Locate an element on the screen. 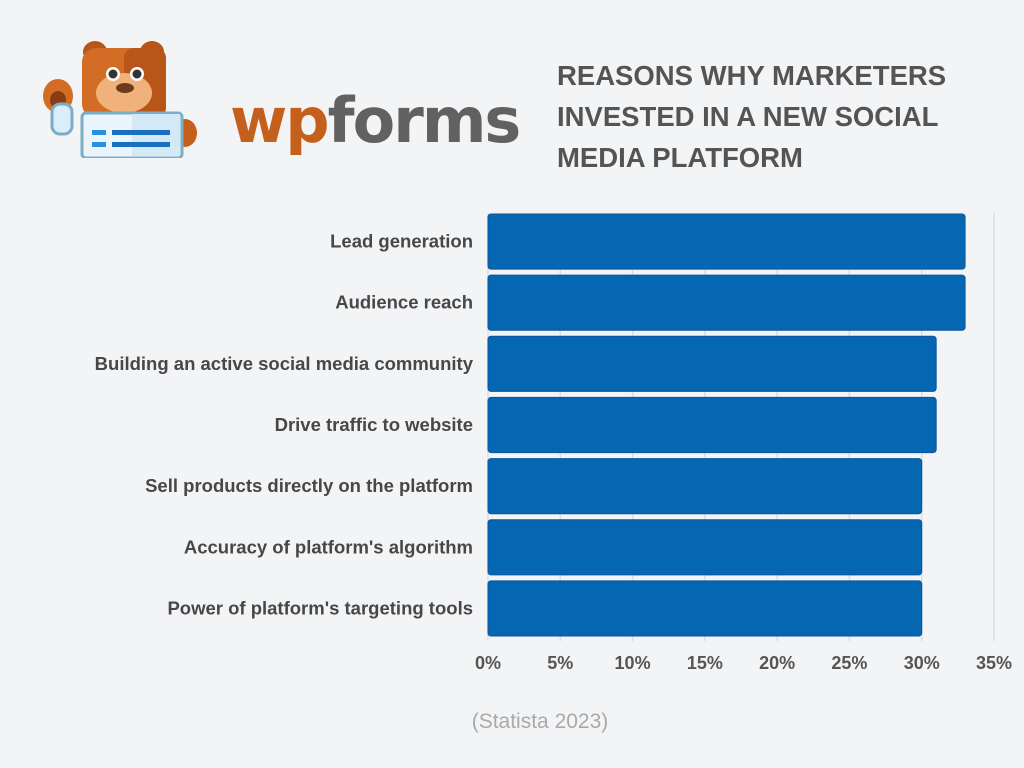 Image resolution: width=1024 pixels, height=768 pixels. logo-wordmark: wpforms is located at coordinates (375, 121).